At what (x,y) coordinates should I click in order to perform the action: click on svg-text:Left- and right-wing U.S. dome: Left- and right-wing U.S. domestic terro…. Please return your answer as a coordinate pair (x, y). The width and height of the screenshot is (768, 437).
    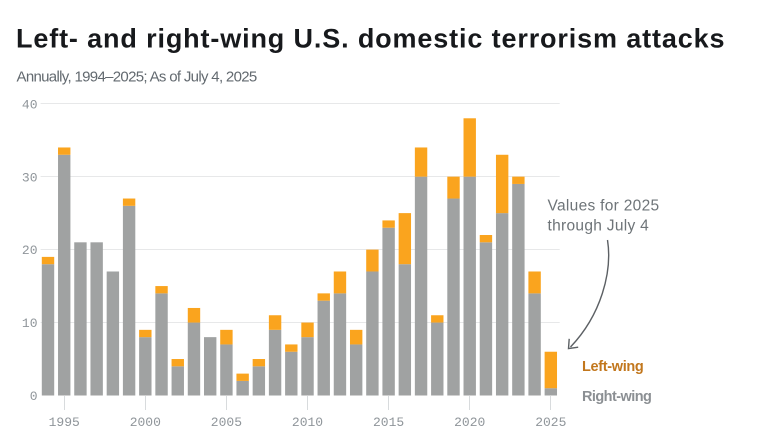
    Looking at the image, I should click on (370, 39).